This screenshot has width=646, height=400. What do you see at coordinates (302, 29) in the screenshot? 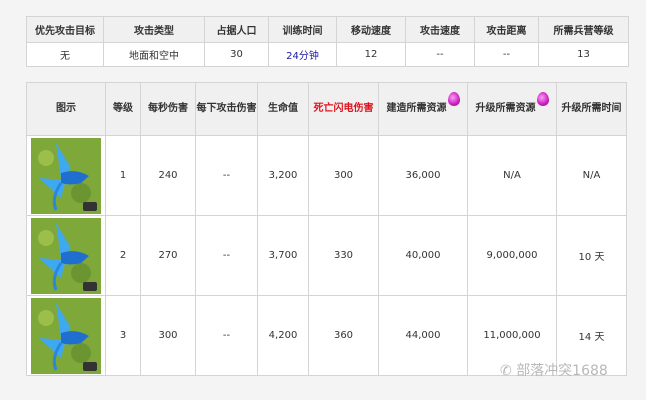
I see `header-training-time: 训练时间` at bounding box center [302, 29].